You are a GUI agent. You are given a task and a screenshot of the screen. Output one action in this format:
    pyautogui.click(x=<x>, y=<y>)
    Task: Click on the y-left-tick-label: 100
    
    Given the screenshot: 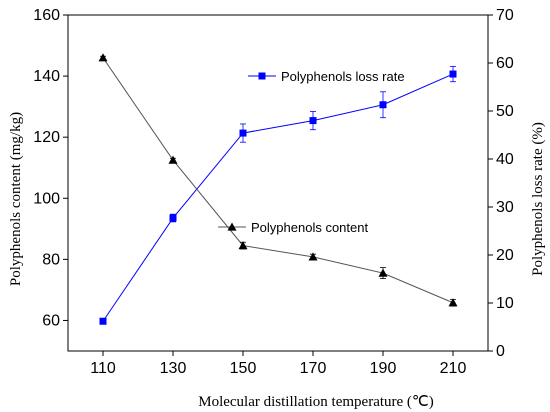 What is the action you would take?
    pyautogui.click(x=46, y=198)
    